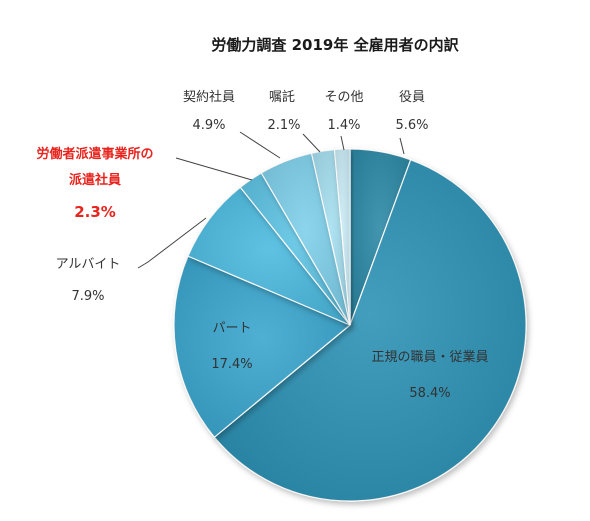  I want to click on slice-5-name: 契約社員, so click(209, 97).